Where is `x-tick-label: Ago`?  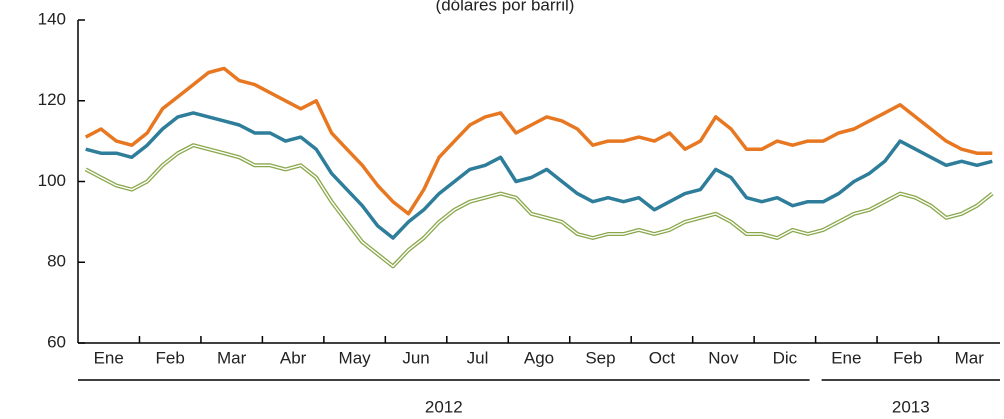 x-tick-label: Ago is located at coordinates (539, 357).